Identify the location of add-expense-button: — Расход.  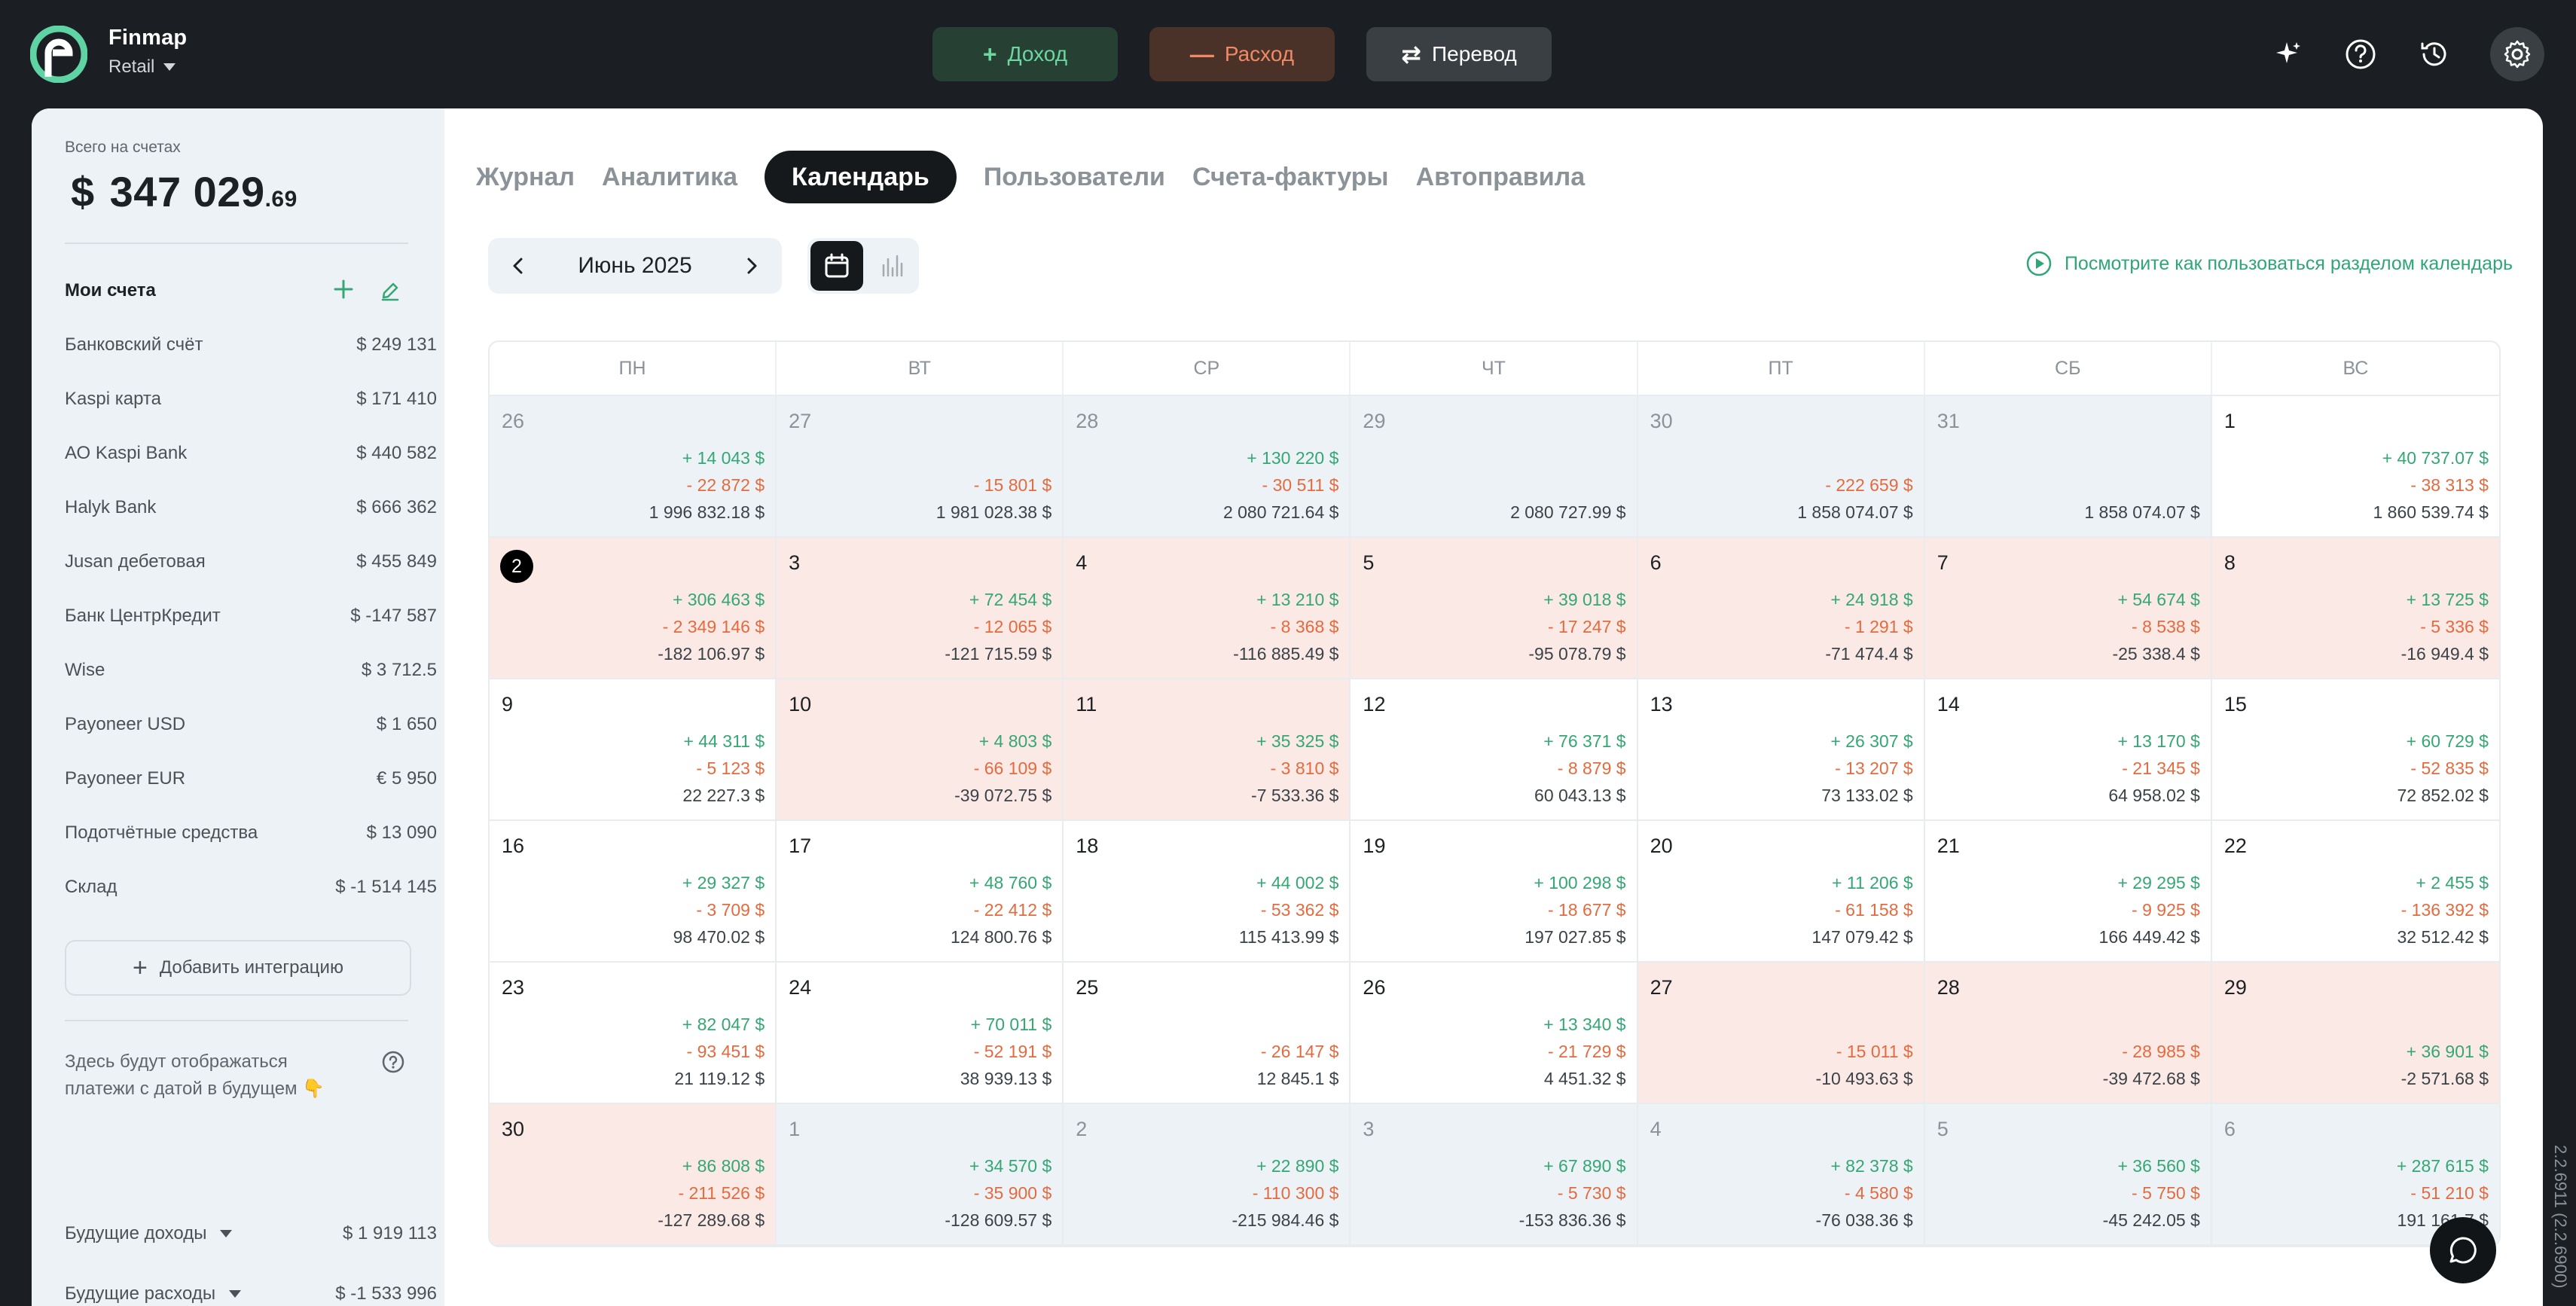
(1242, 54).